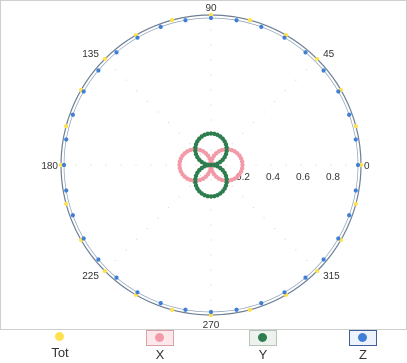 The height and width of the screenshot is (363, 407). I want to click on legend-dot-z, so click(362, 337).